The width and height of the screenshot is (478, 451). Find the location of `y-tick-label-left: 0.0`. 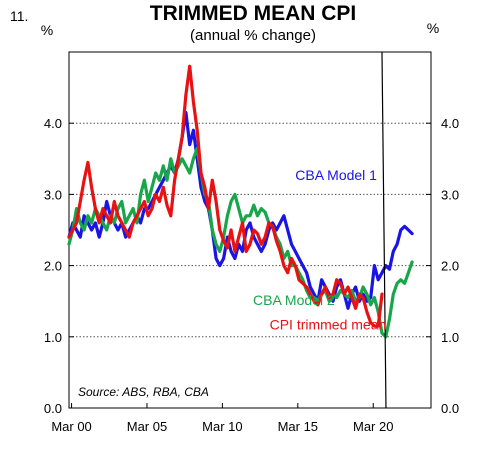

y-tick-label-left: 0.0 is located at coordinates (53, 408).